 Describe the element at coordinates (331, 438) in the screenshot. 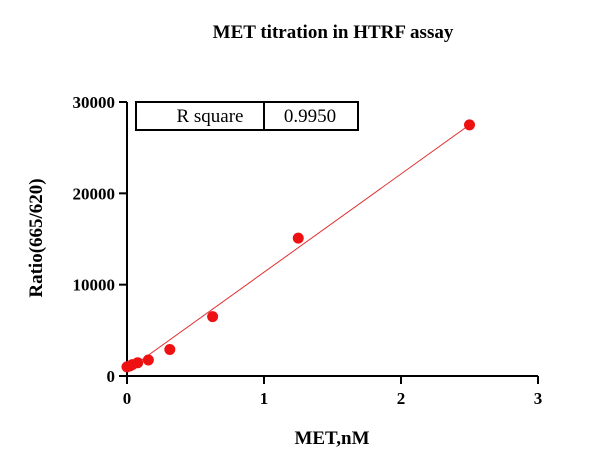

I see `x-axis-label: MET,nM` at that location.